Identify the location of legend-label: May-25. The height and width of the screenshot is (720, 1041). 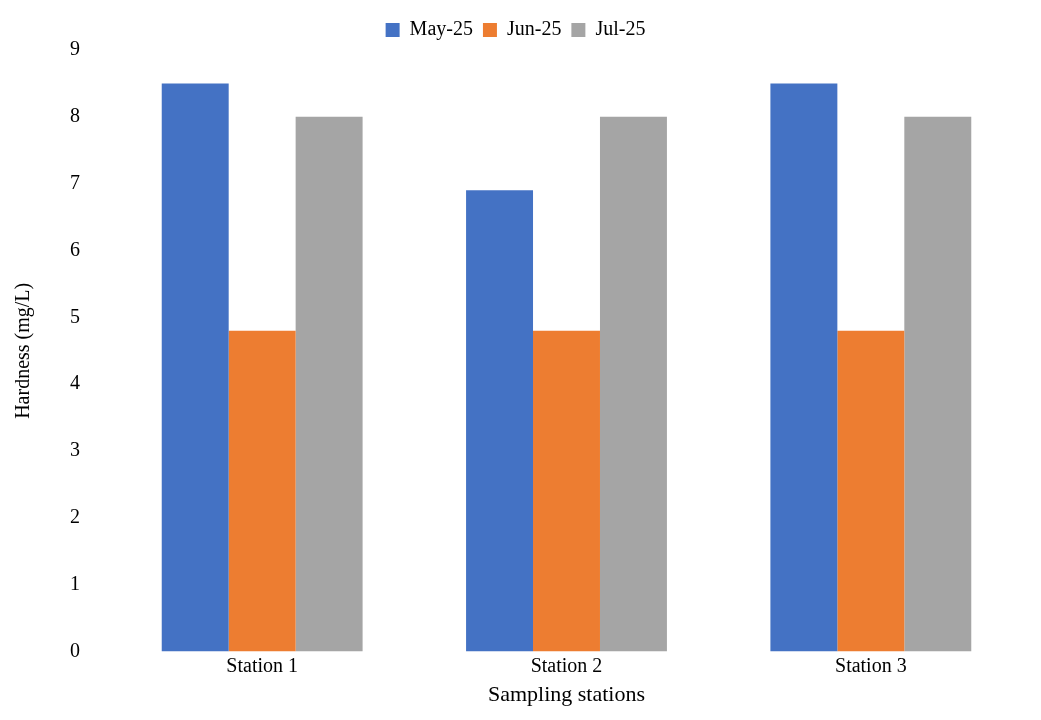
(441, 29).